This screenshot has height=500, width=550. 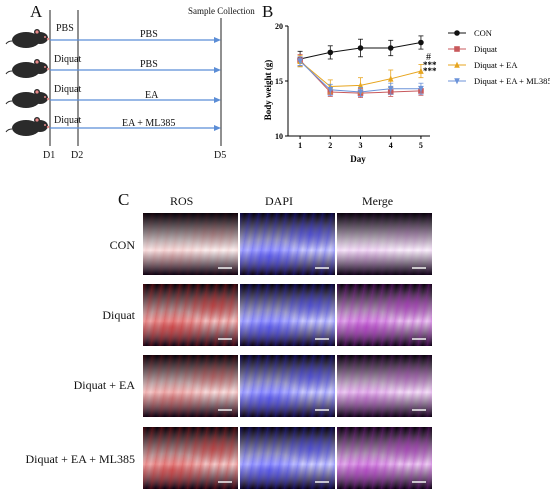 What do you see at coordinates (68, 89) in the screenshot?
I see `row3-left-label: Diquat` at bounding box center [68, 89].